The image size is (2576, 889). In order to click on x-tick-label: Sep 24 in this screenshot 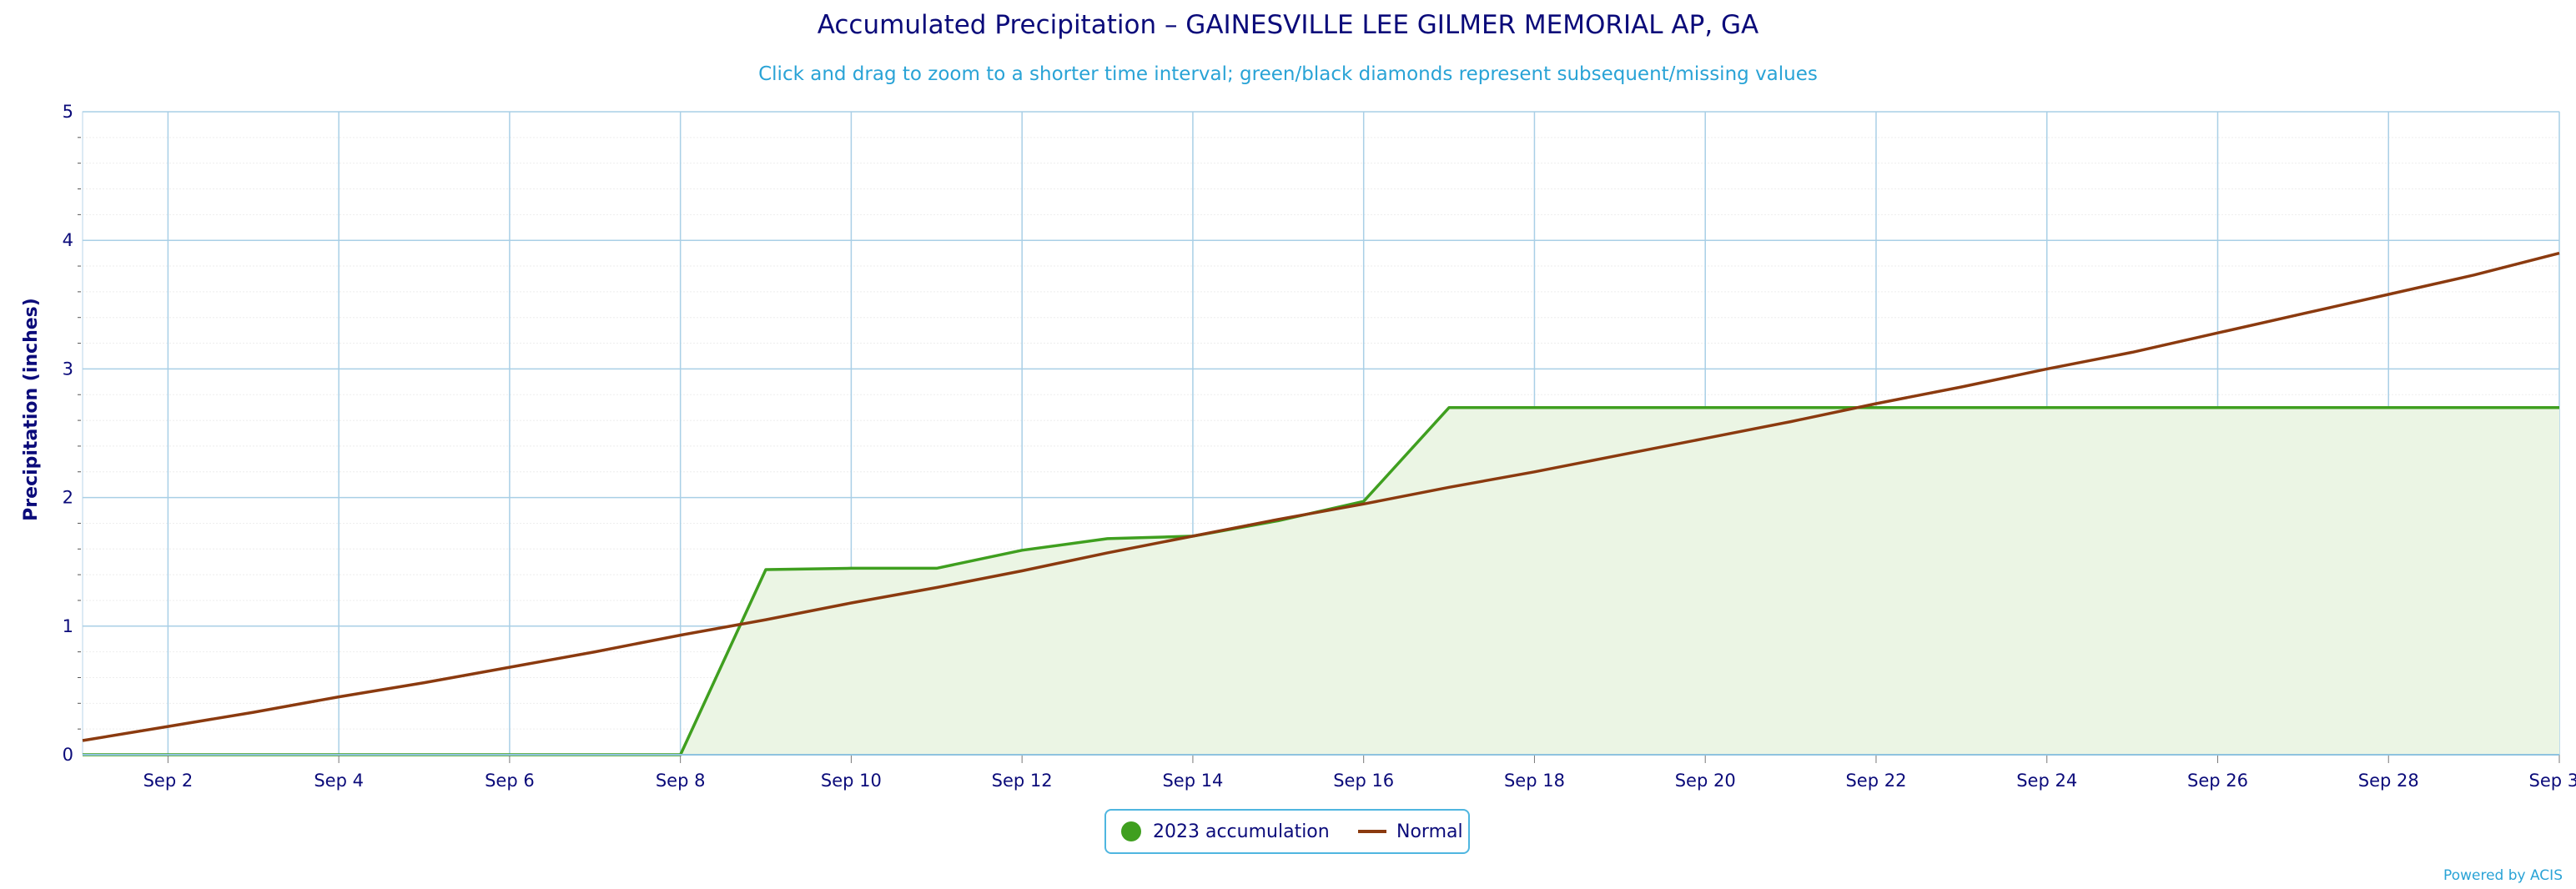, I will do `click(2046, 781)`.